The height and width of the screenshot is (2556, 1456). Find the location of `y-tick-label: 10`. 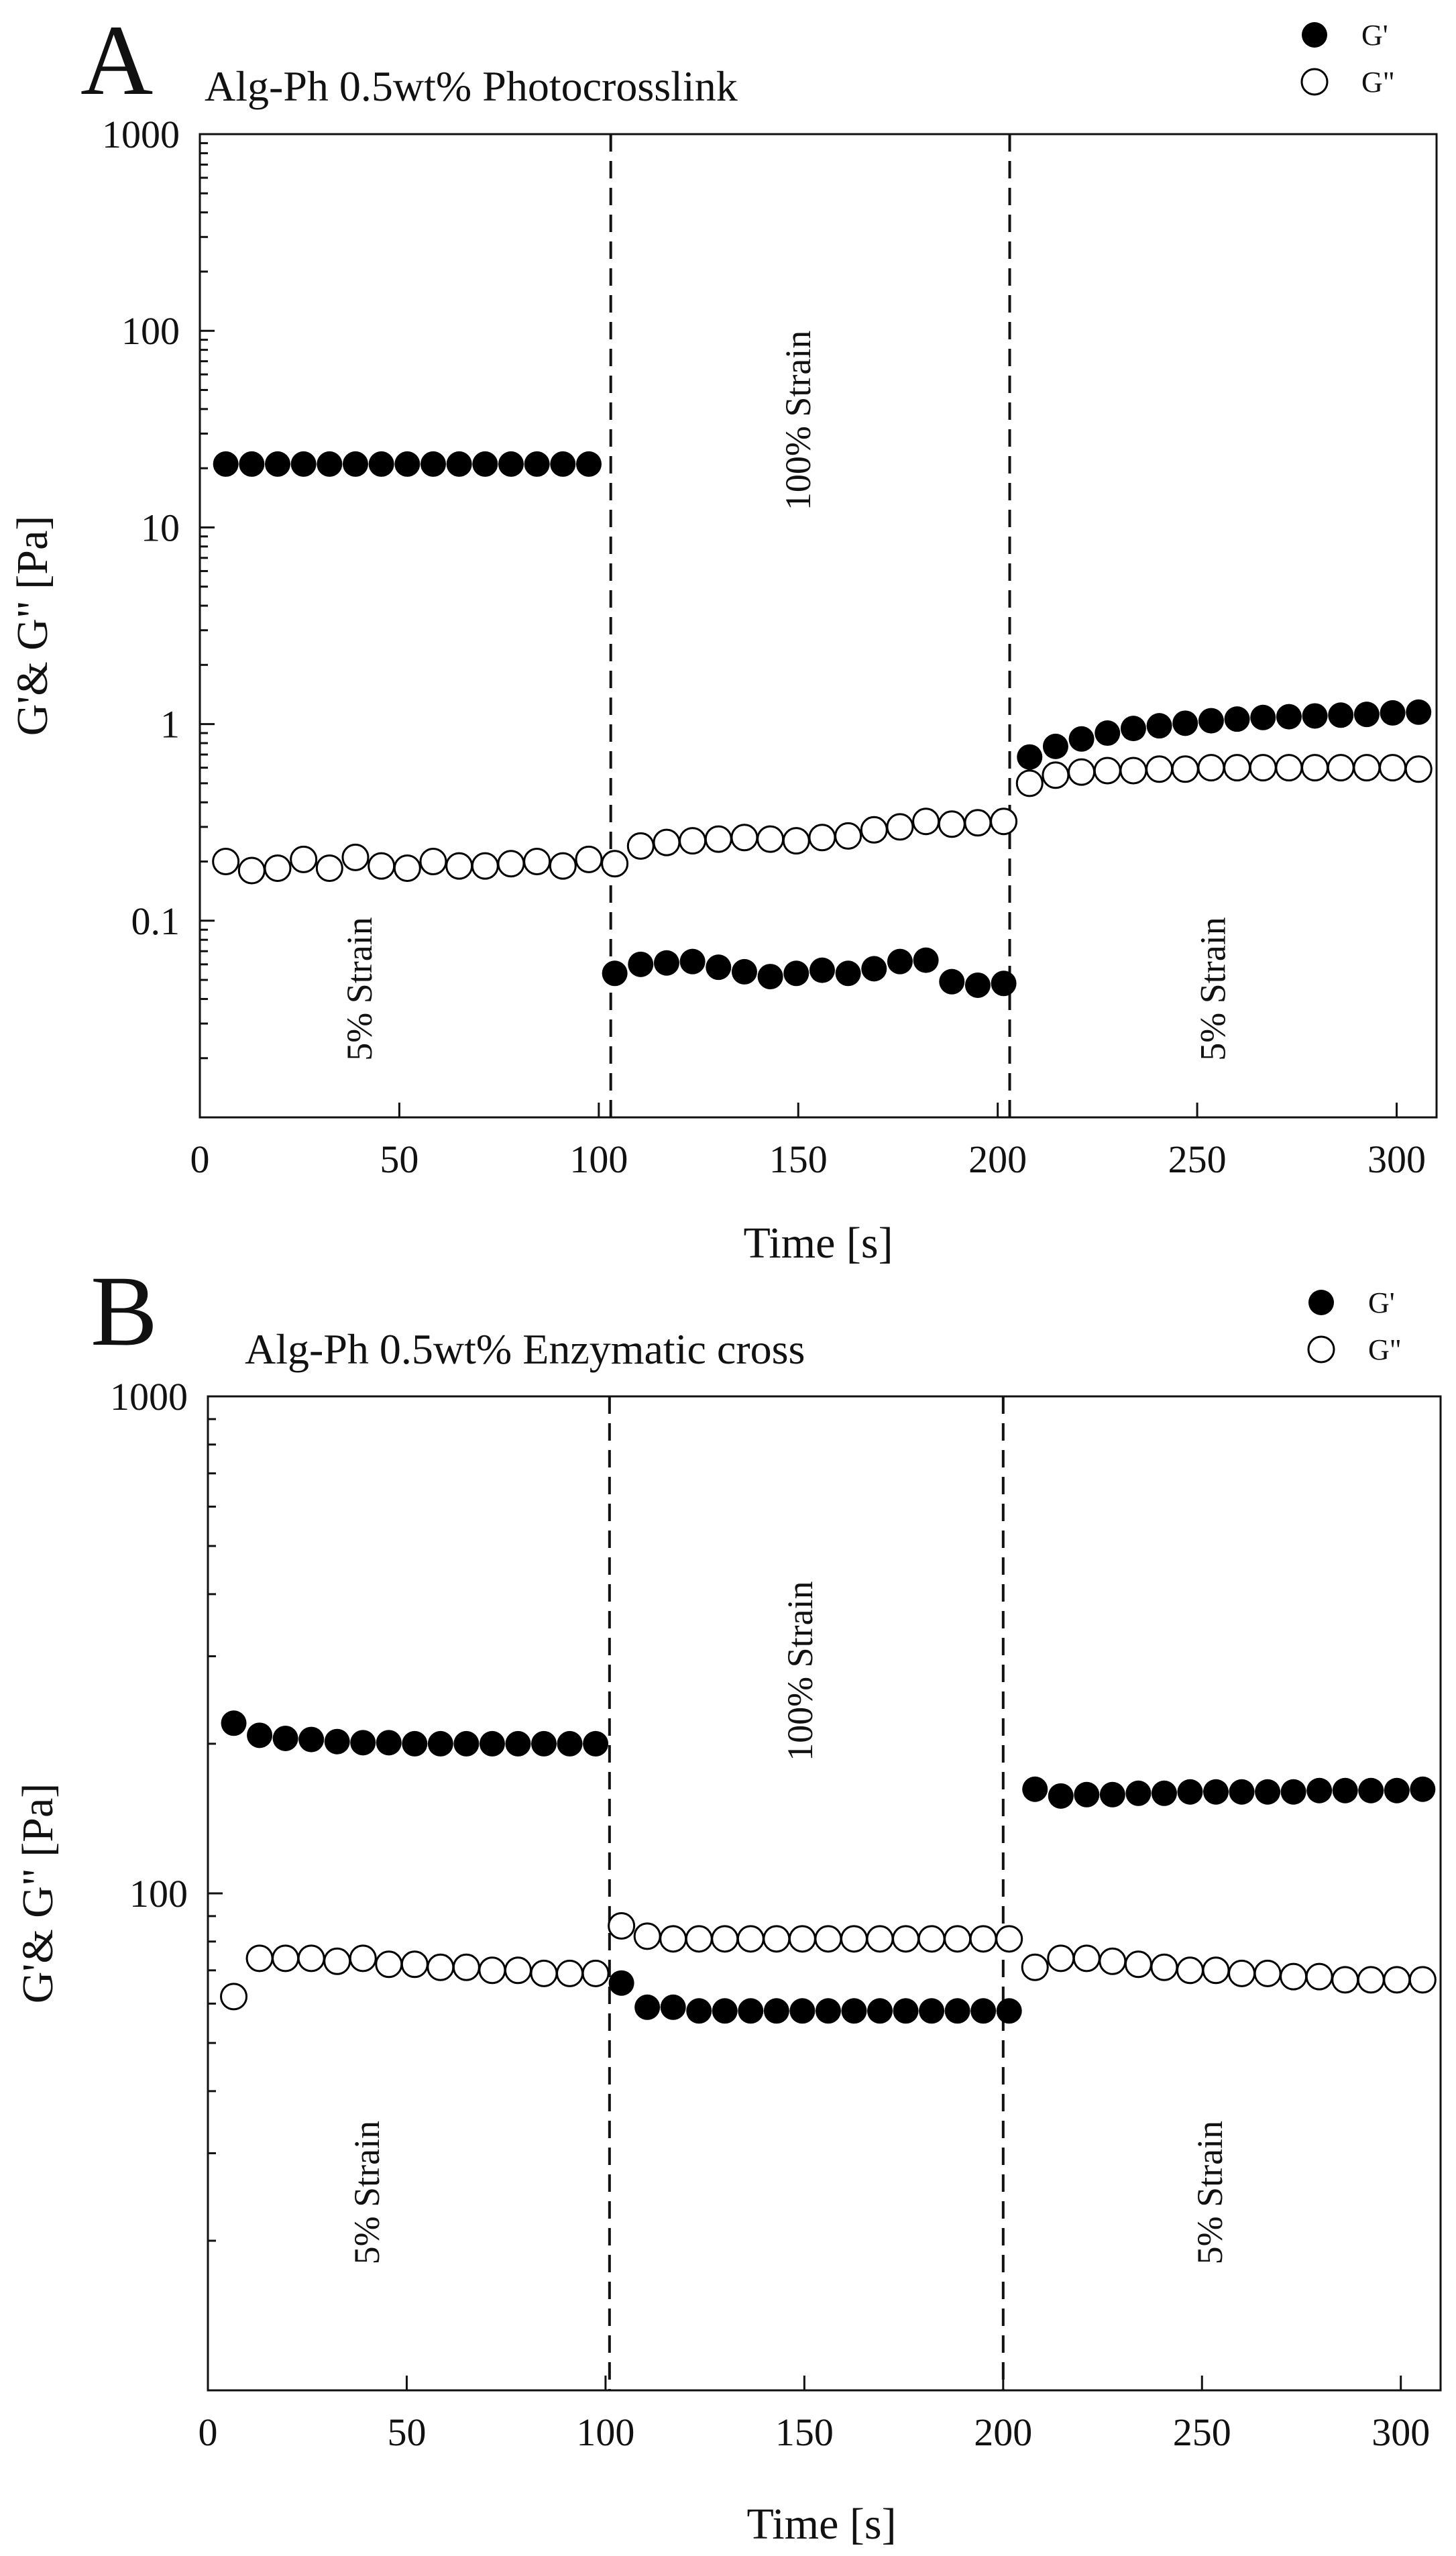

y-tick-label: 10 is located at coordinates (160, 527).